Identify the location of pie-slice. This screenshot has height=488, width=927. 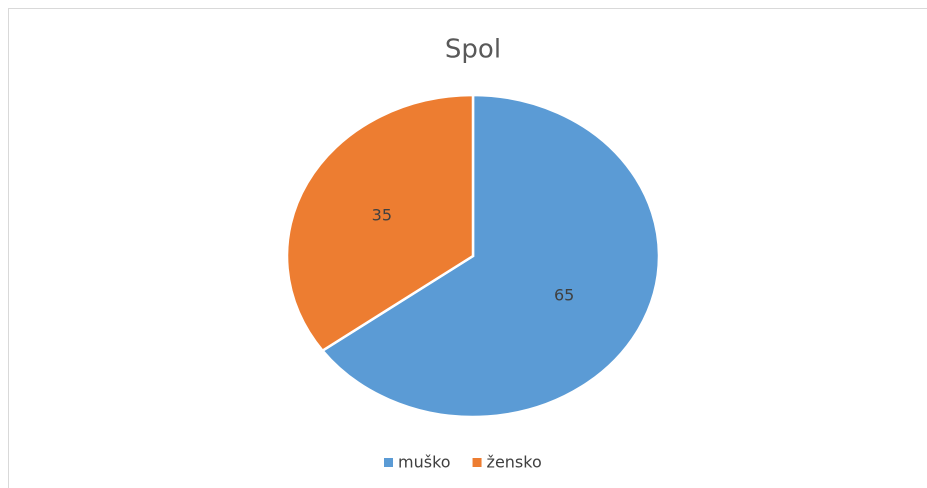
(380, 223).